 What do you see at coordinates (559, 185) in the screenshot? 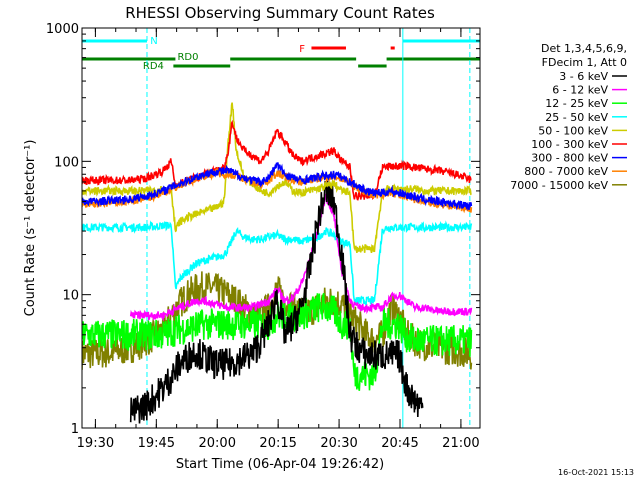
I see `legend-label: 7000 - 15000 keV` at bounding box center [559, 185].